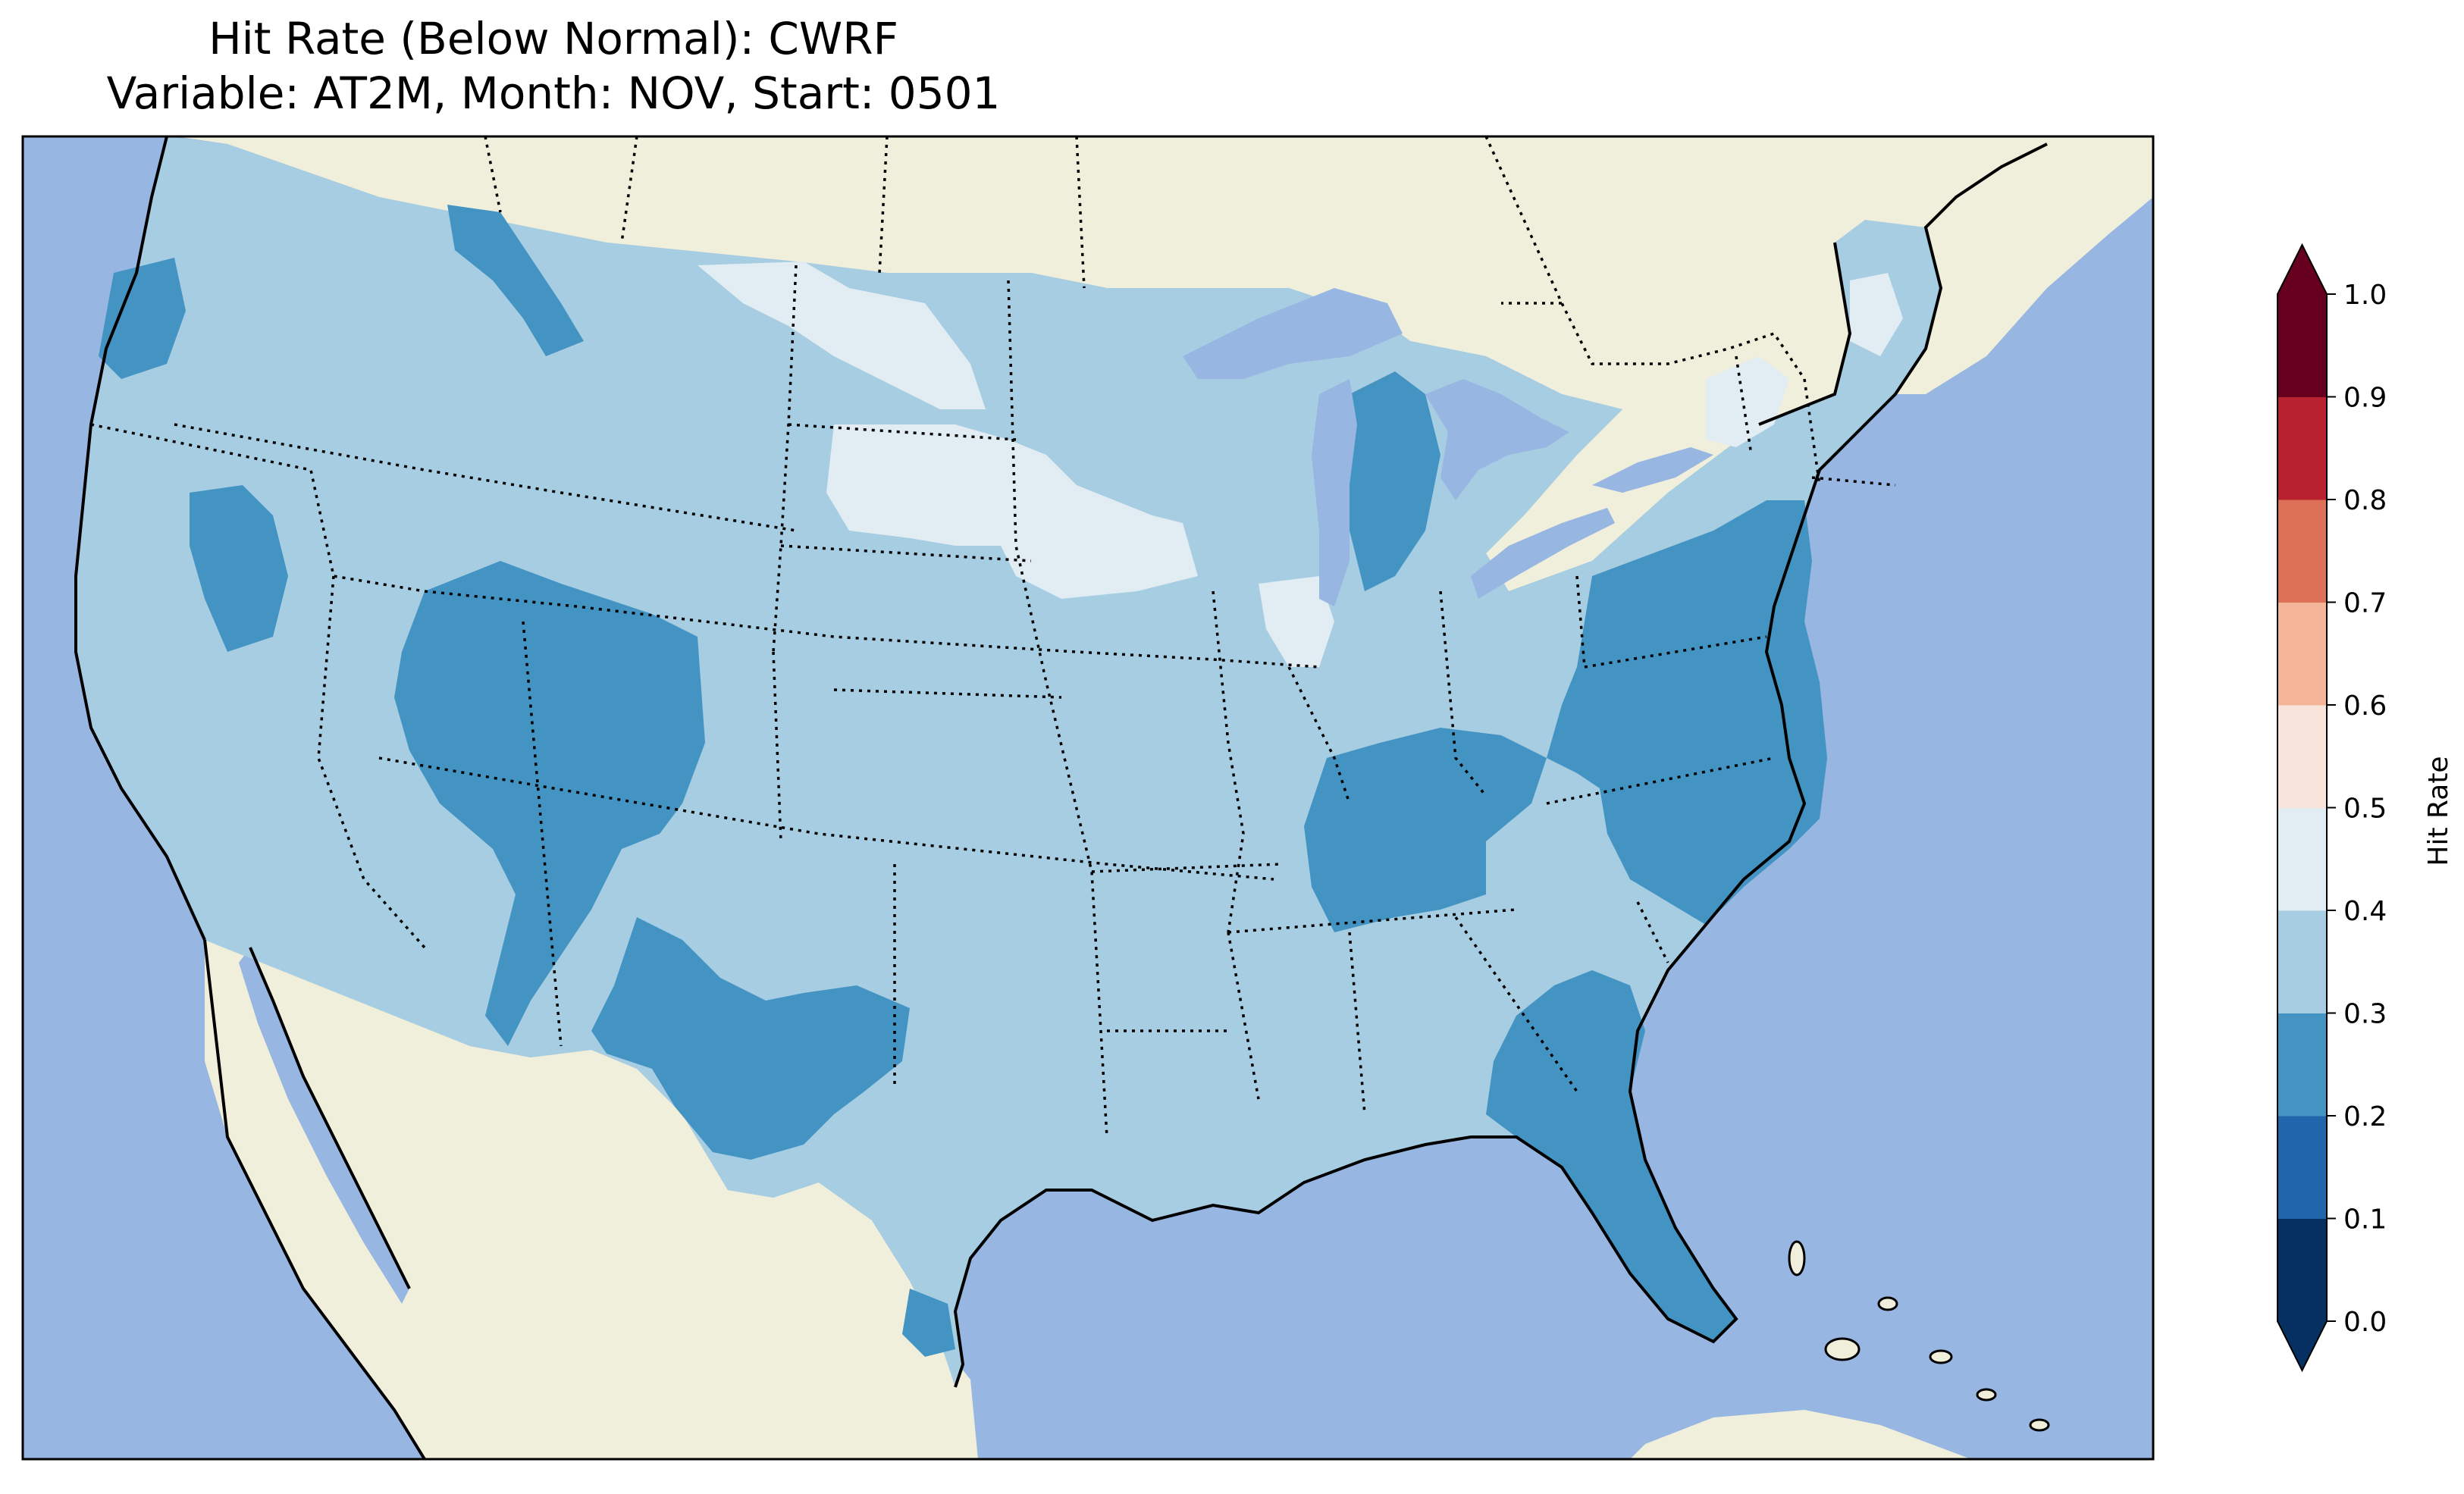  What do you see at coordinates (2302, 1345) in the screenshot?
I see `colorbar-extend-min` at bounding box center [2302, 1345].